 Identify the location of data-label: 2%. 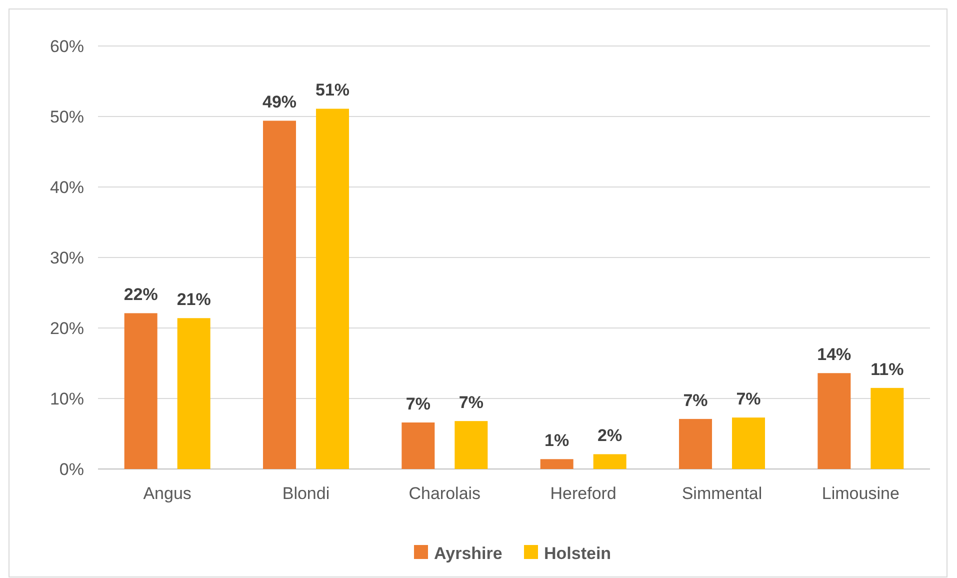
(610, 436).